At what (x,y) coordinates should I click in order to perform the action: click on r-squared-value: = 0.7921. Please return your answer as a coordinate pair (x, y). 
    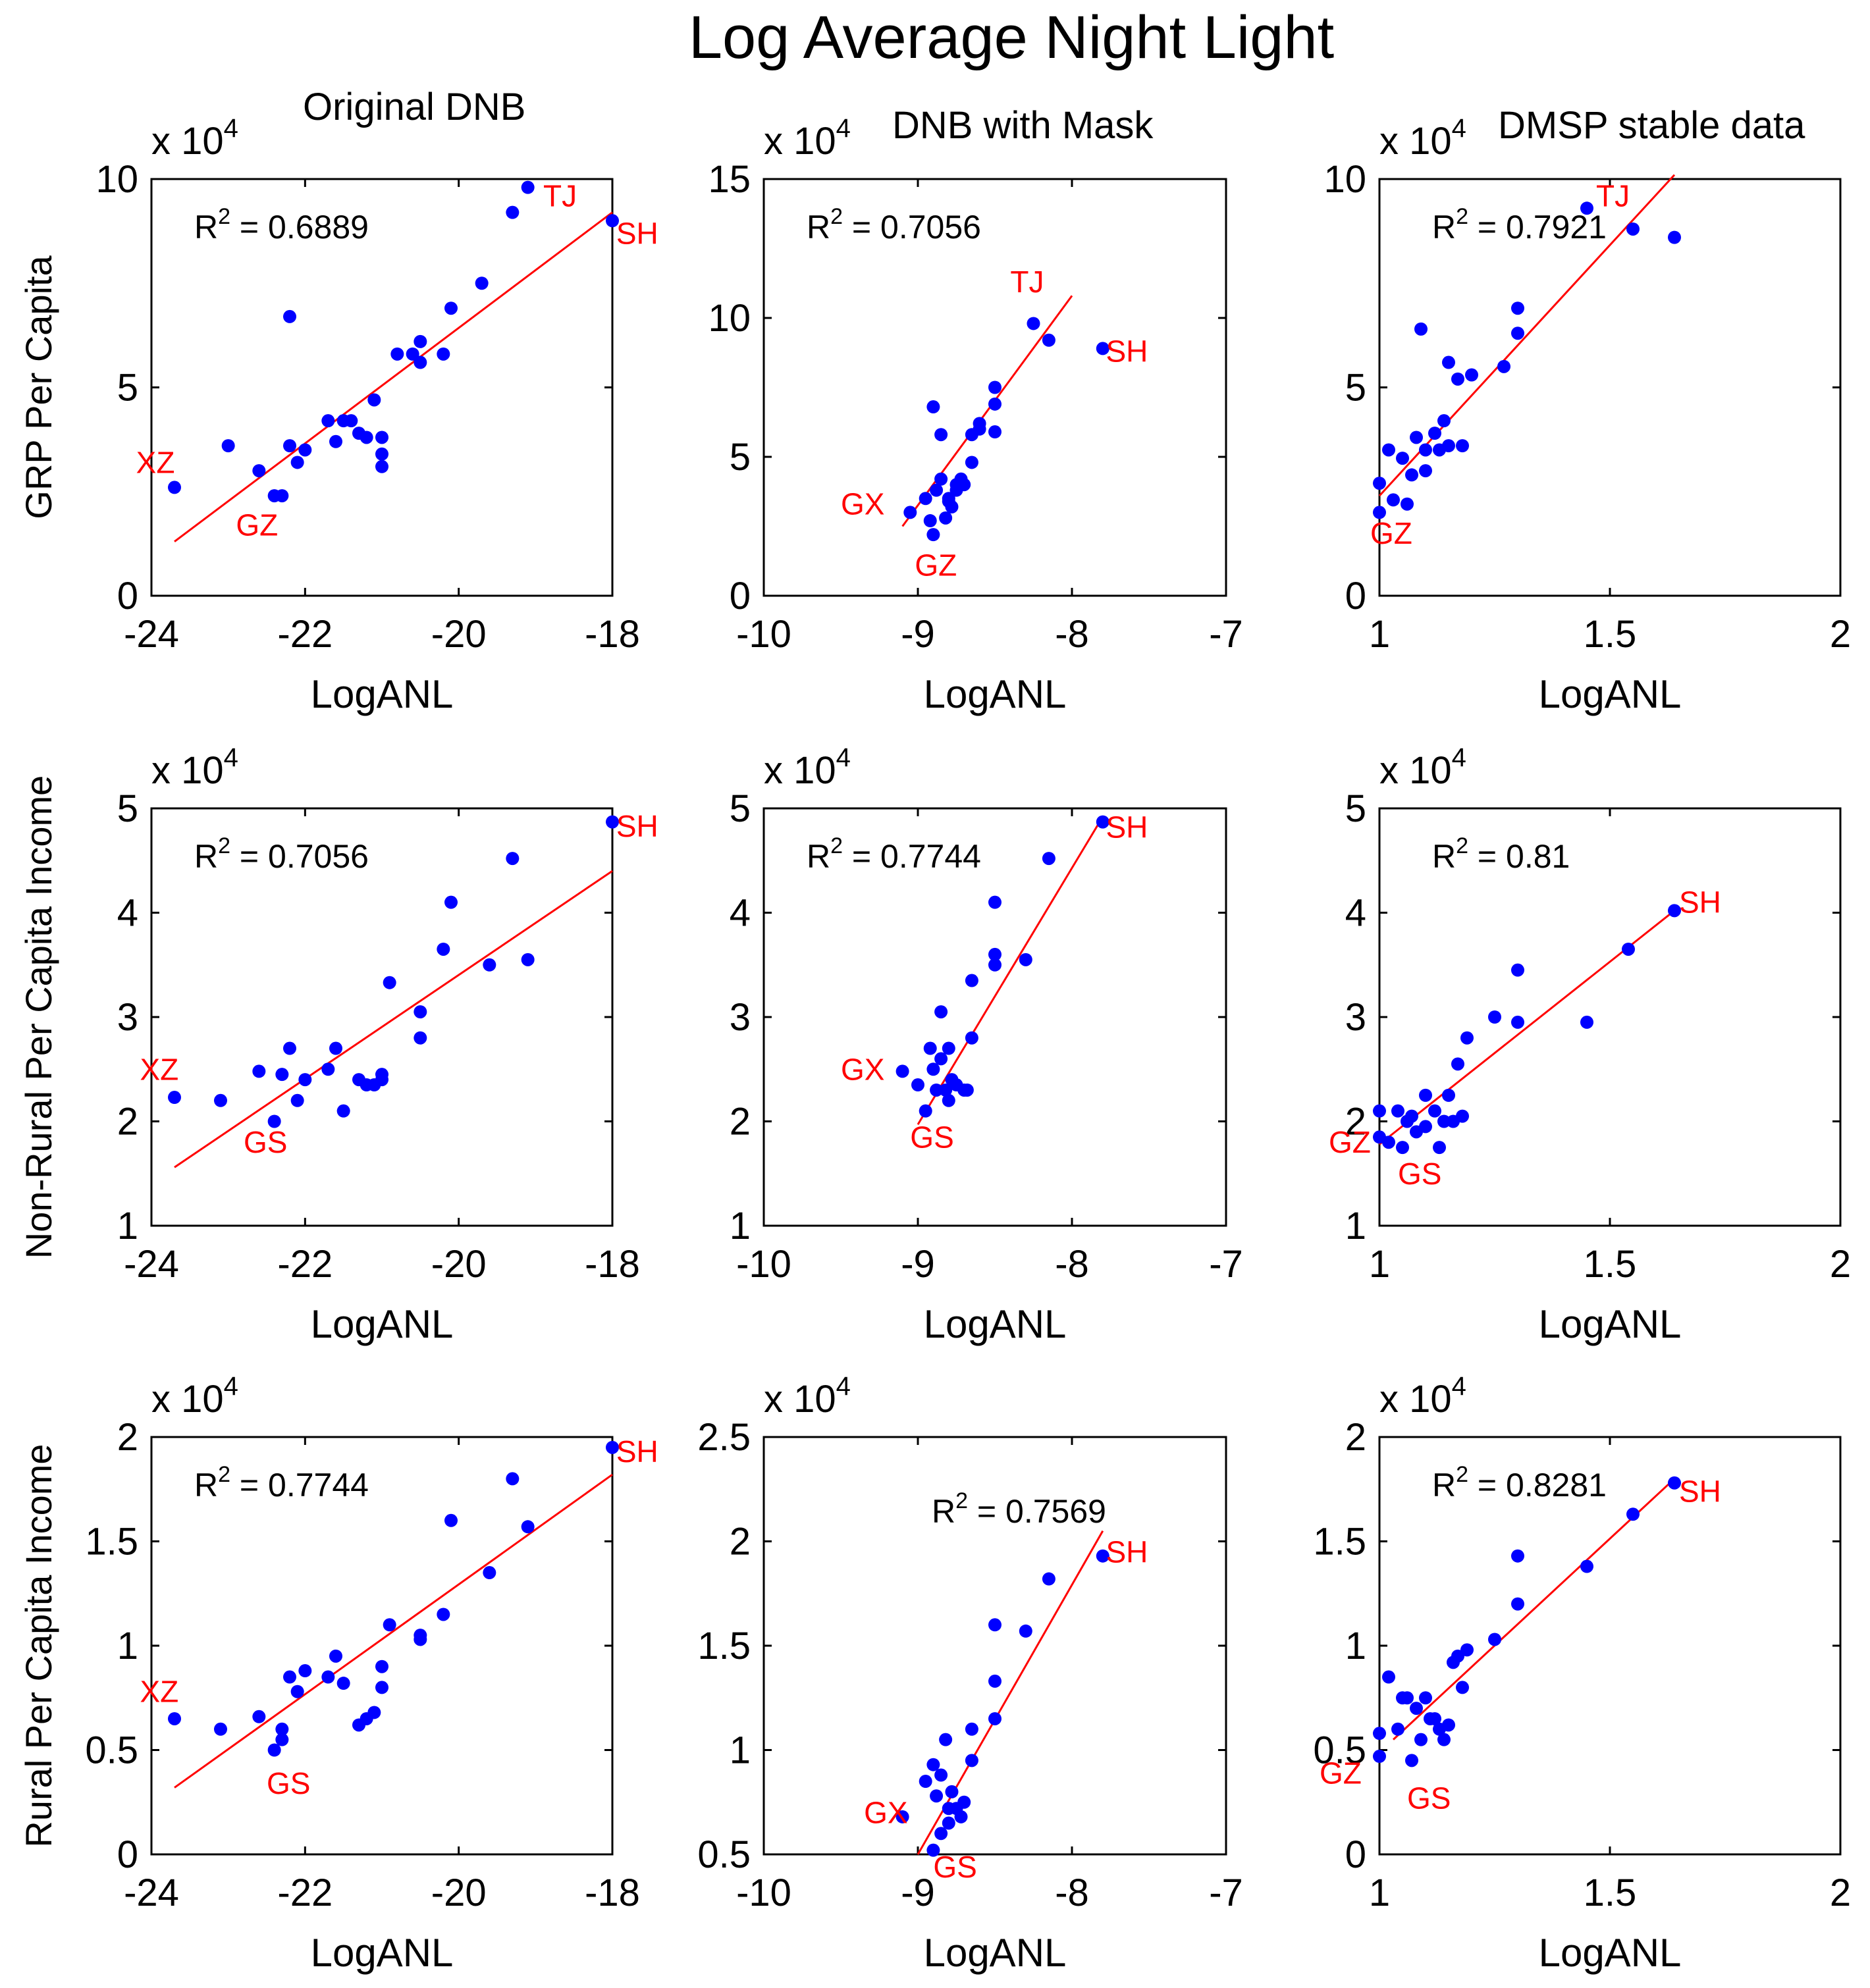
    Looking at the image, I should click on (1537, 228).